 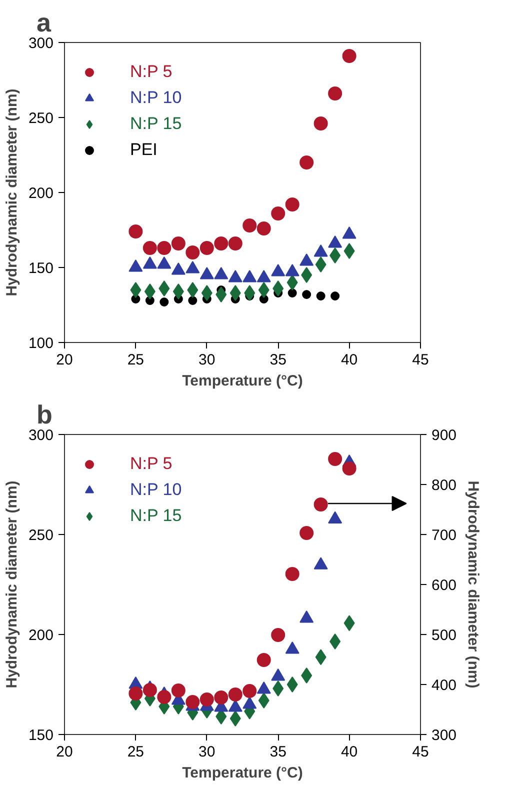 What do you see at coordinates (41, 343) in the screenshot?
I see `y-tick-label: 100` at bounding box center [41, 343].